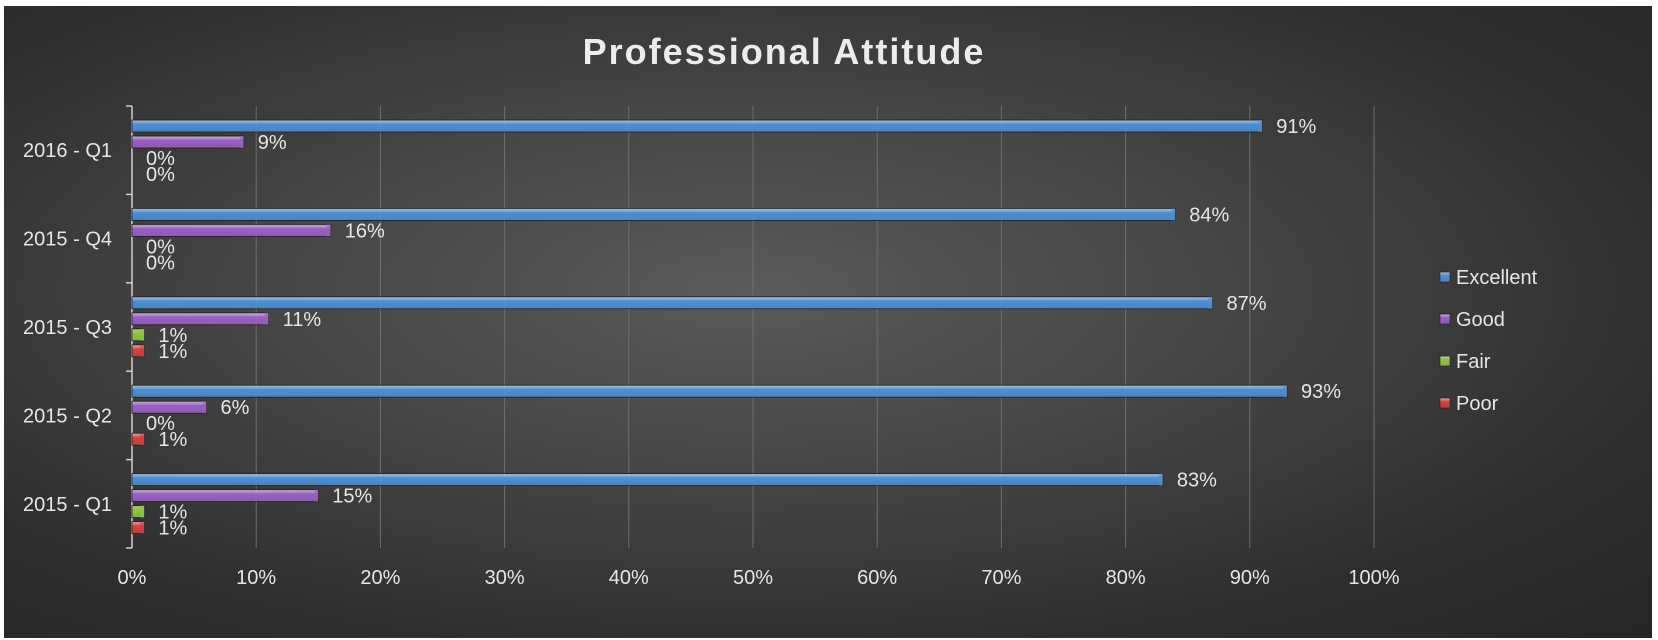 Image resolution: width=1658 pixels, height=640 pixels. Describe the element at coordinates (877, 578) in the screenshot. I see `x-tick-label: 60%` at that location.